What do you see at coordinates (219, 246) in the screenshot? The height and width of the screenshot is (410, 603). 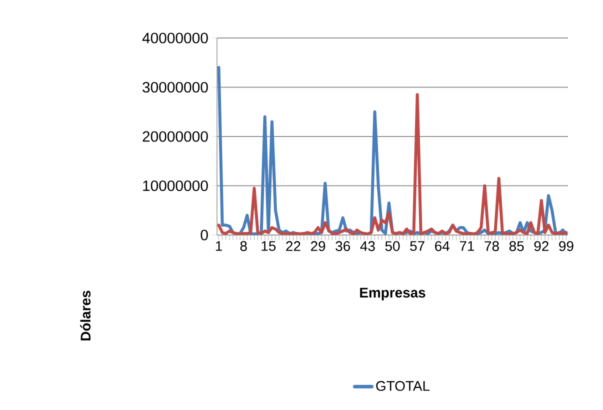 I see `x-tick-label: 1` at bounding box center [219, 246].